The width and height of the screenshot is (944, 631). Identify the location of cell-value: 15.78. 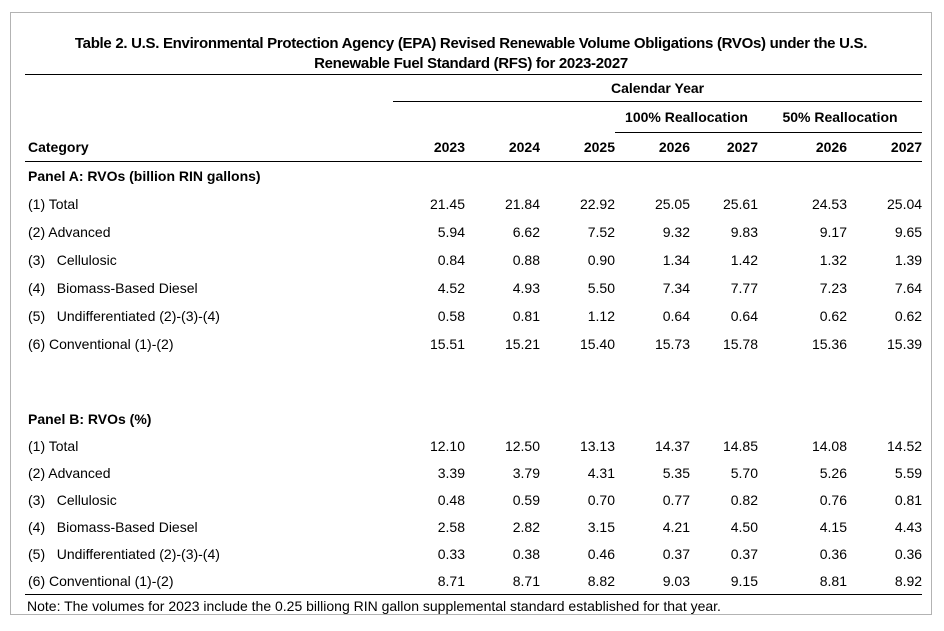
(740, 343).